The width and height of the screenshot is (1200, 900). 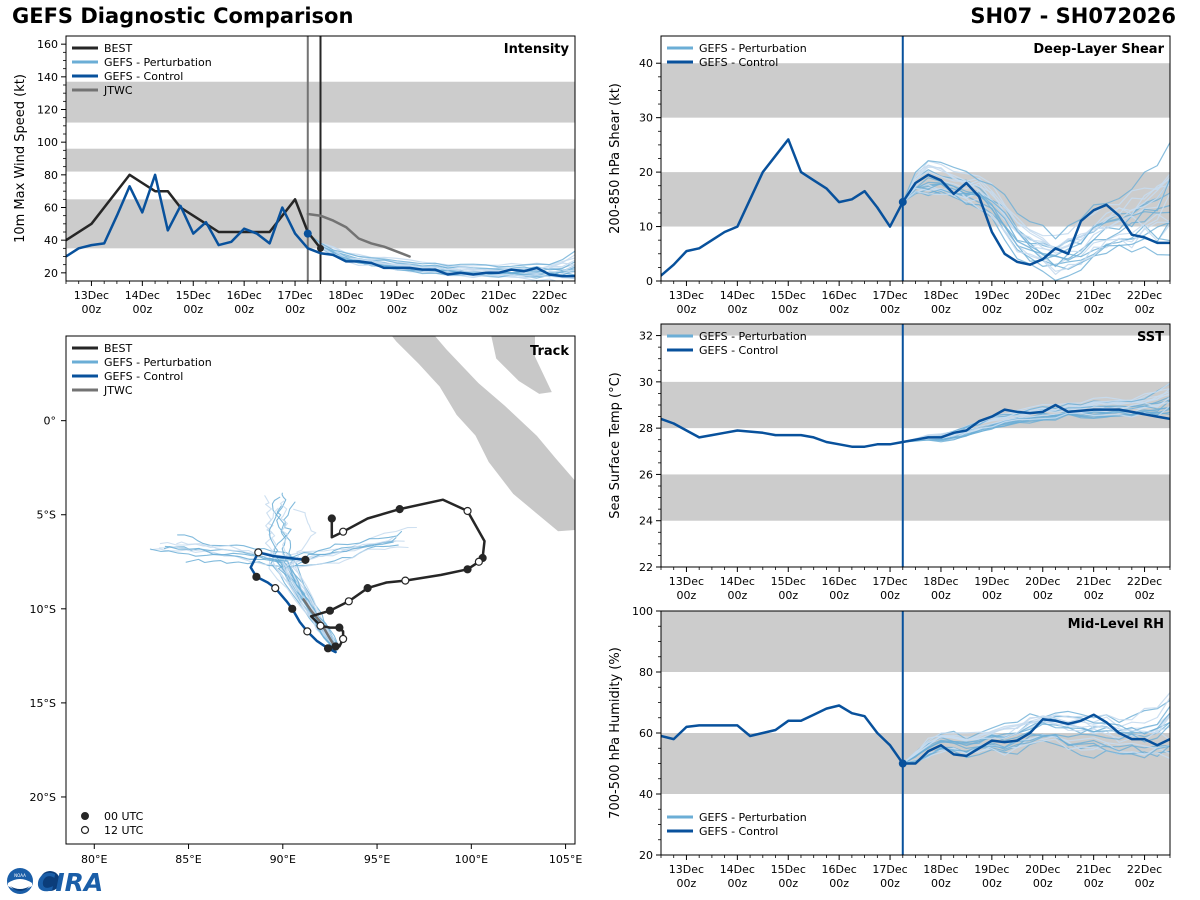 What do you see at coordinates (124, 816) in the screenshot?
I see `marker-legend-label: 00 UTC` at bounding box center [124, 816].